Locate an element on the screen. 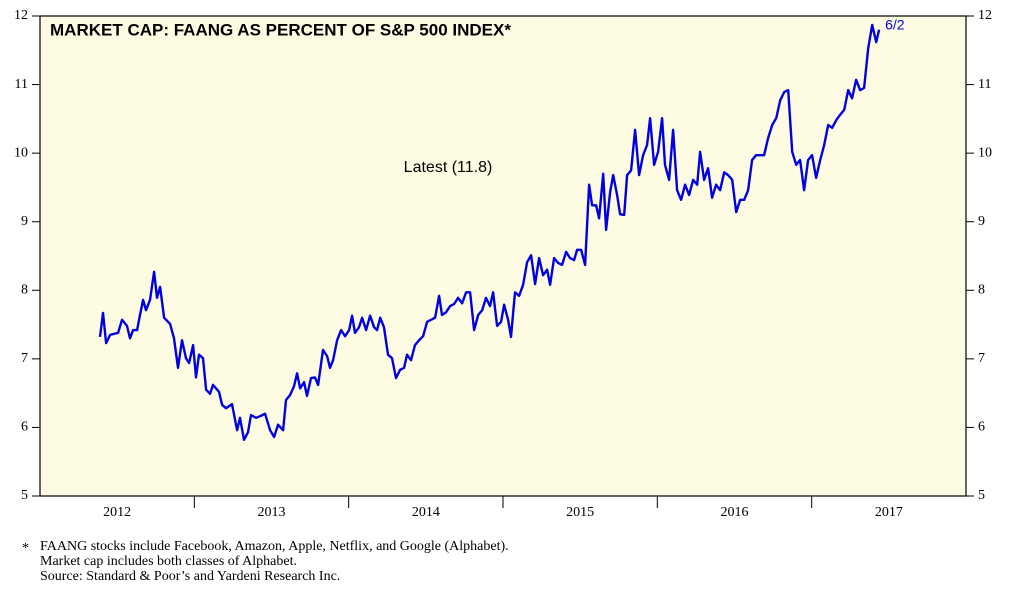 This screenshot has height=594, width=1011. y2-tick-label: 7 is located at coordinates (981, 358).